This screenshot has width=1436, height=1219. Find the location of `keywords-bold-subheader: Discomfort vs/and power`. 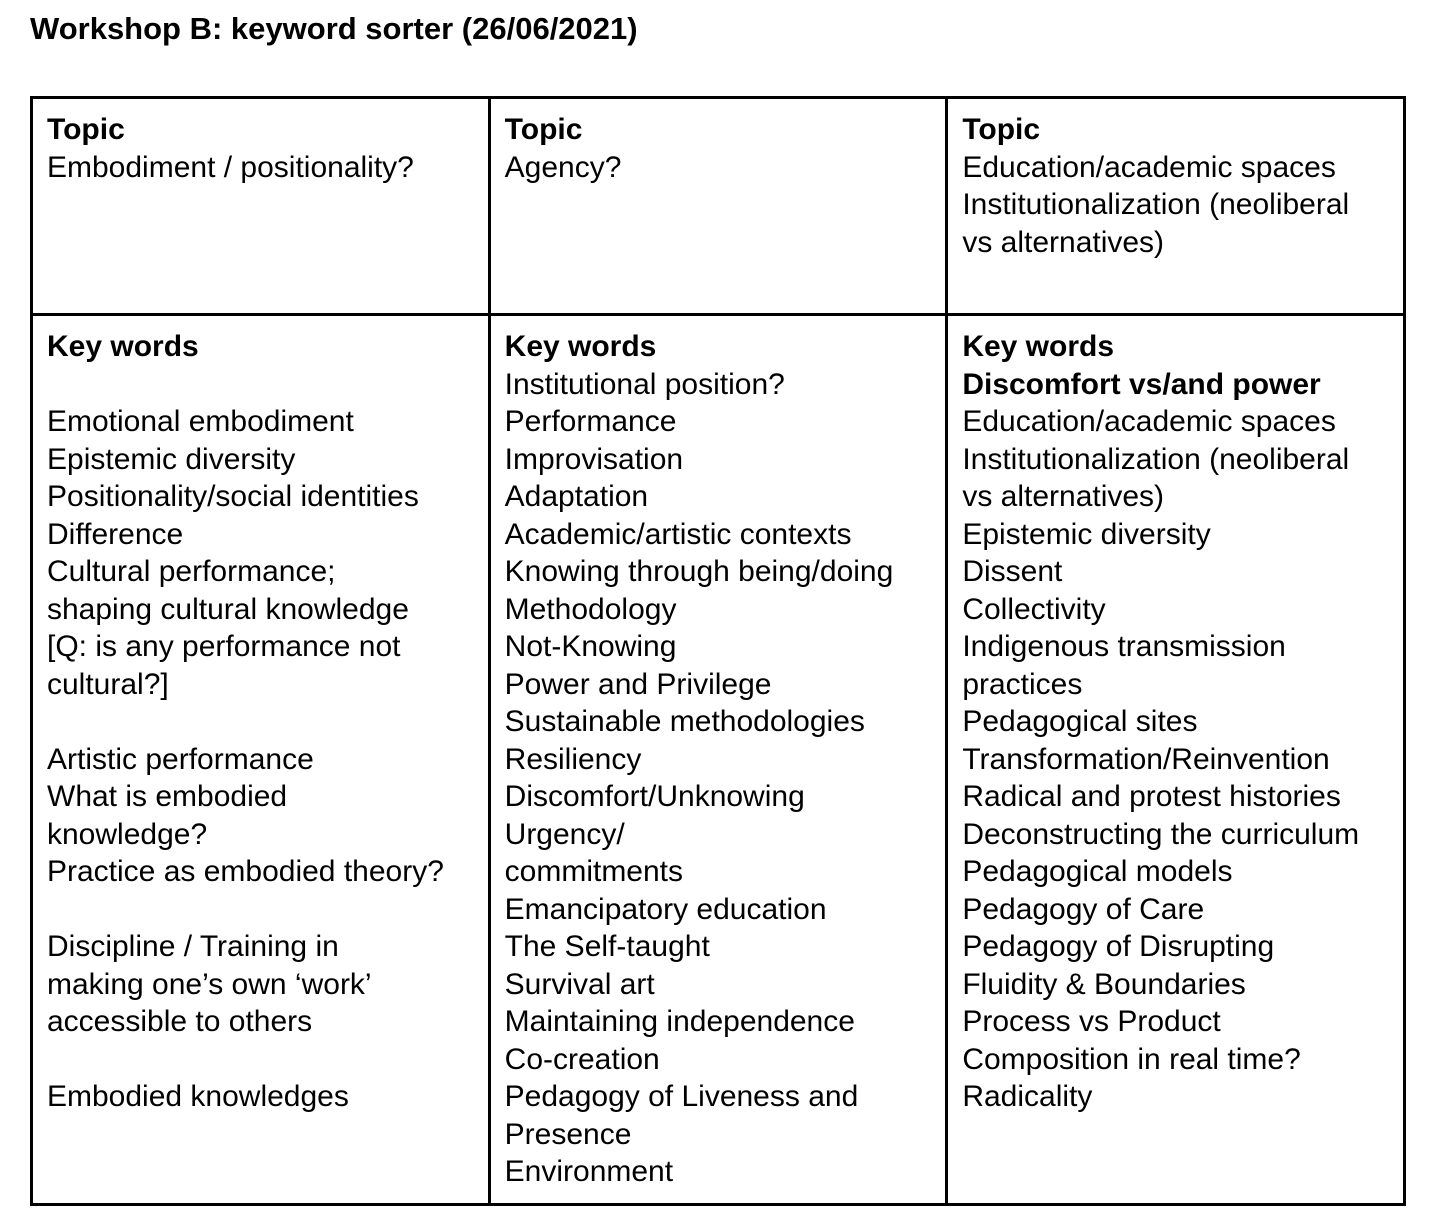

keywords-bold-subheader: Discomfort vs/and power is located at coordinates (1141, 384).